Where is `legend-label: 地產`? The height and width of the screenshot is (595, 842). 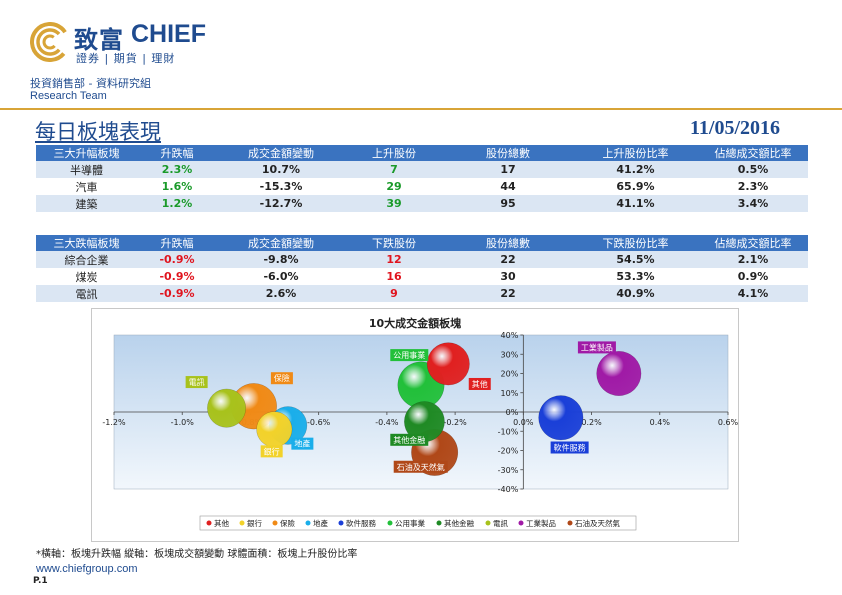 legend-label: 地產 is located at coordinates (320, 523).